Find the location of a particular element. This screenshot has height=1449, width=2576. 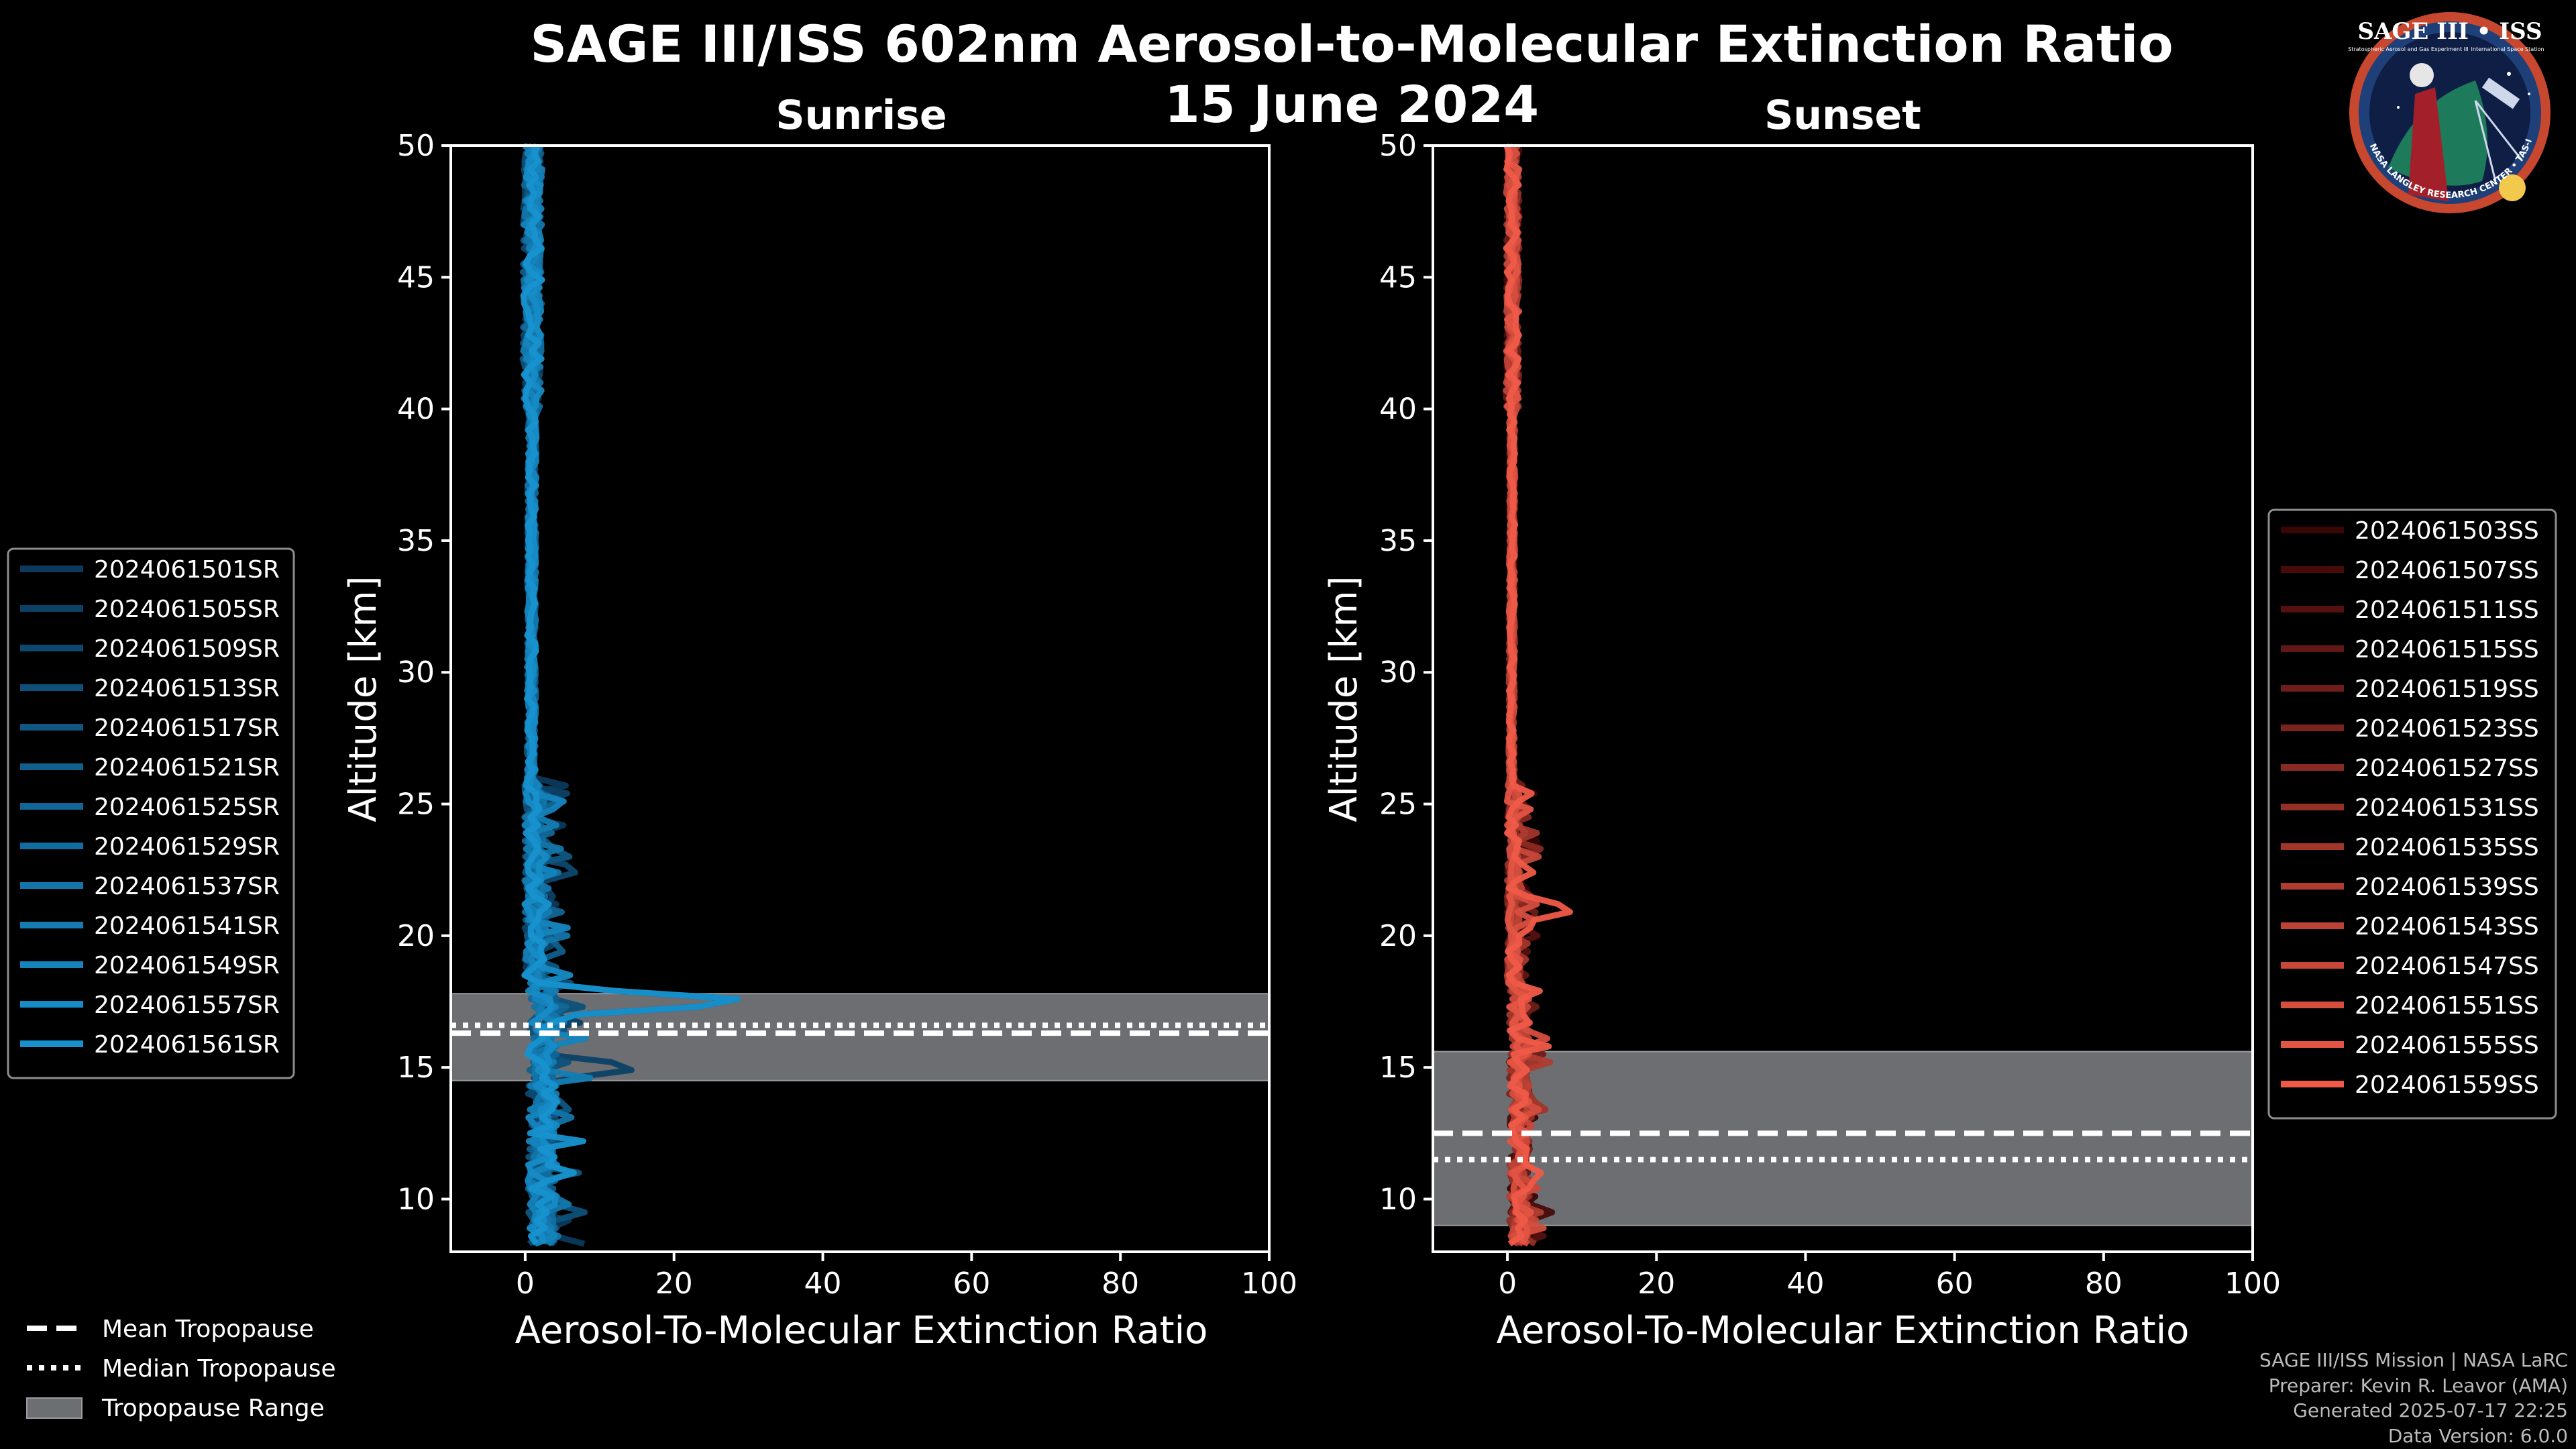

sunrise-profiles is located at coordinates (630, 694).